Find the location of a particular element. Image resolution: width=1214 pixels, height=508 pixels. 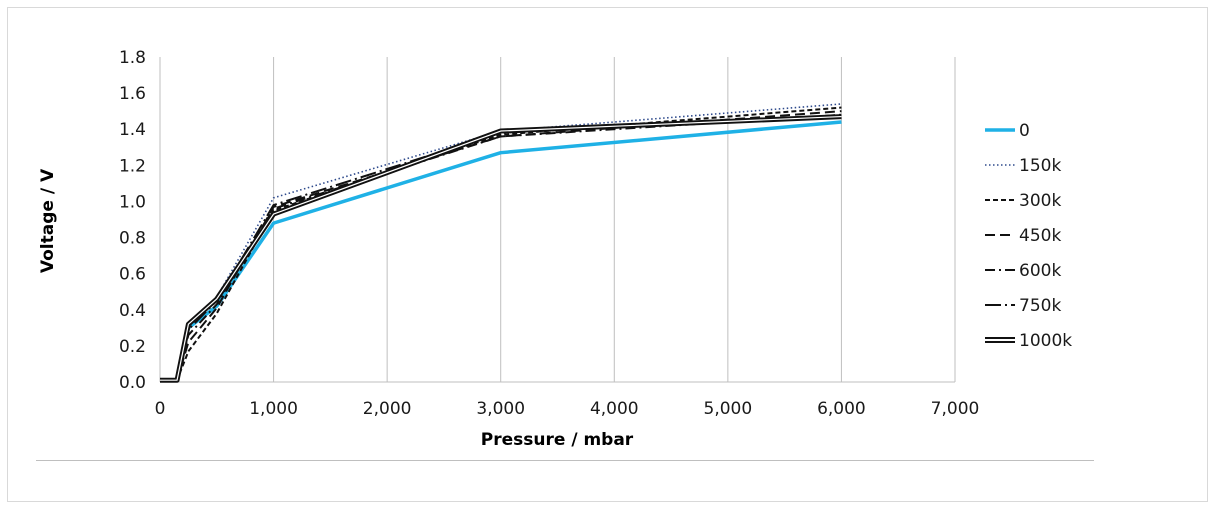

y-tick-label: 0.4 is located at coordinates (132, 311).